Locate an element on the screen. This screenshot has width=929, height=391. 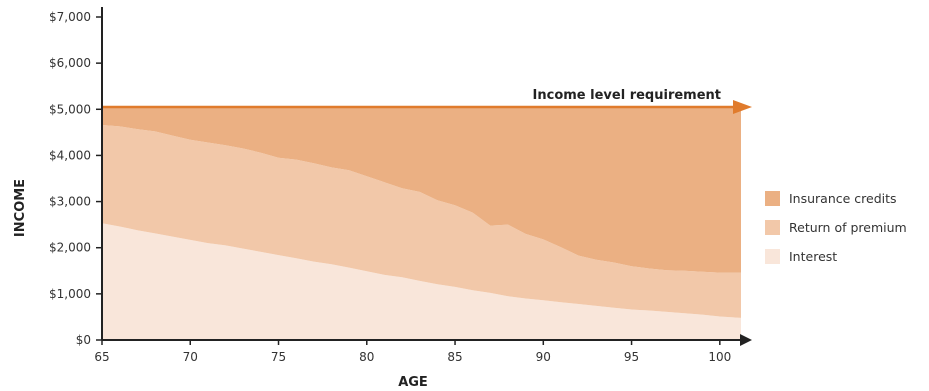
legend-label-insurance-credits: Insurance credits is located at coordinates (843, 198).